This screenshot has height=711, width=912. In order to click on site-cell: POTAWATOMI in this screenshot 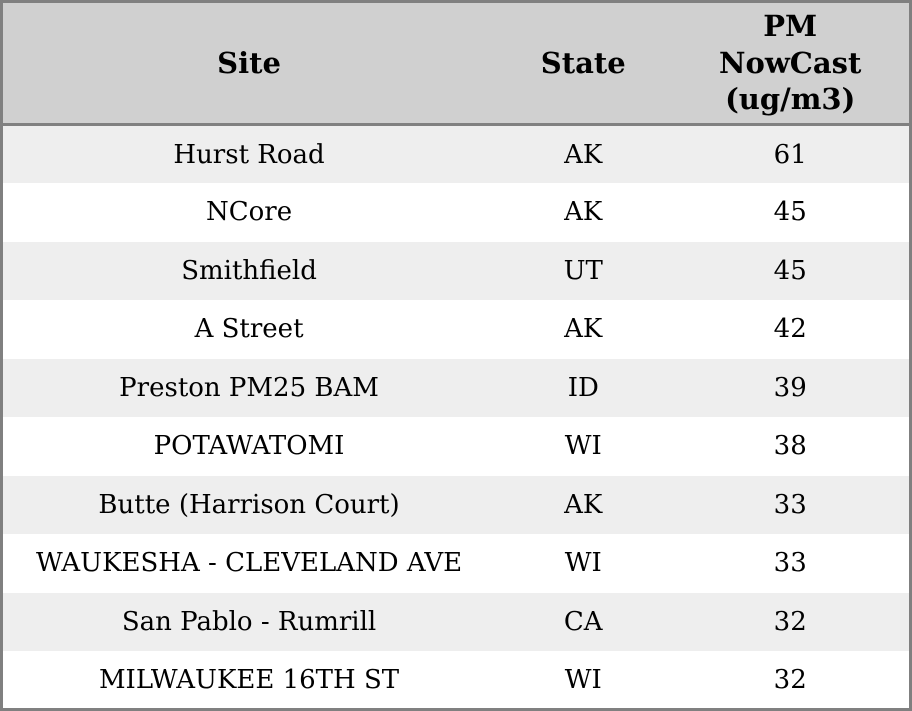, I will do `click(249, 446)`.